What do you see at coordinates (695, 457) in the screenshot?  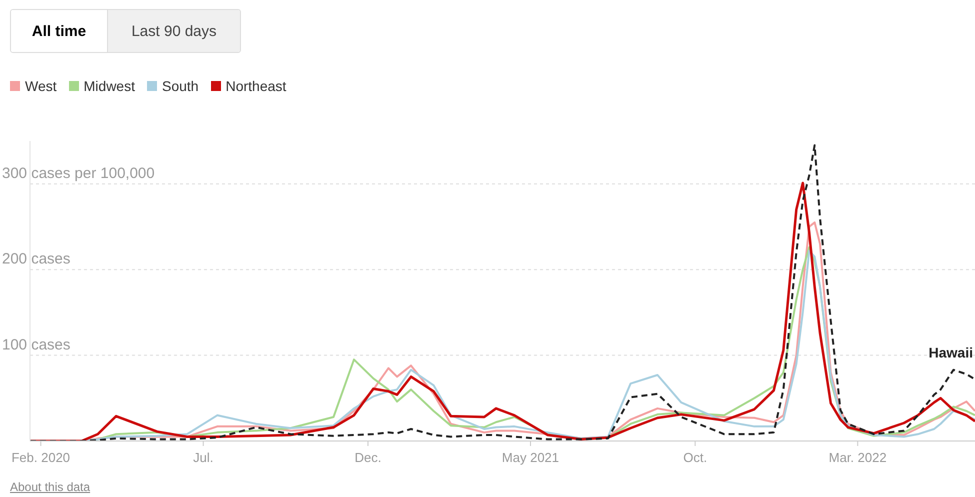 I see `x-tick-label: Oct.` at bounding box center [695, 457].